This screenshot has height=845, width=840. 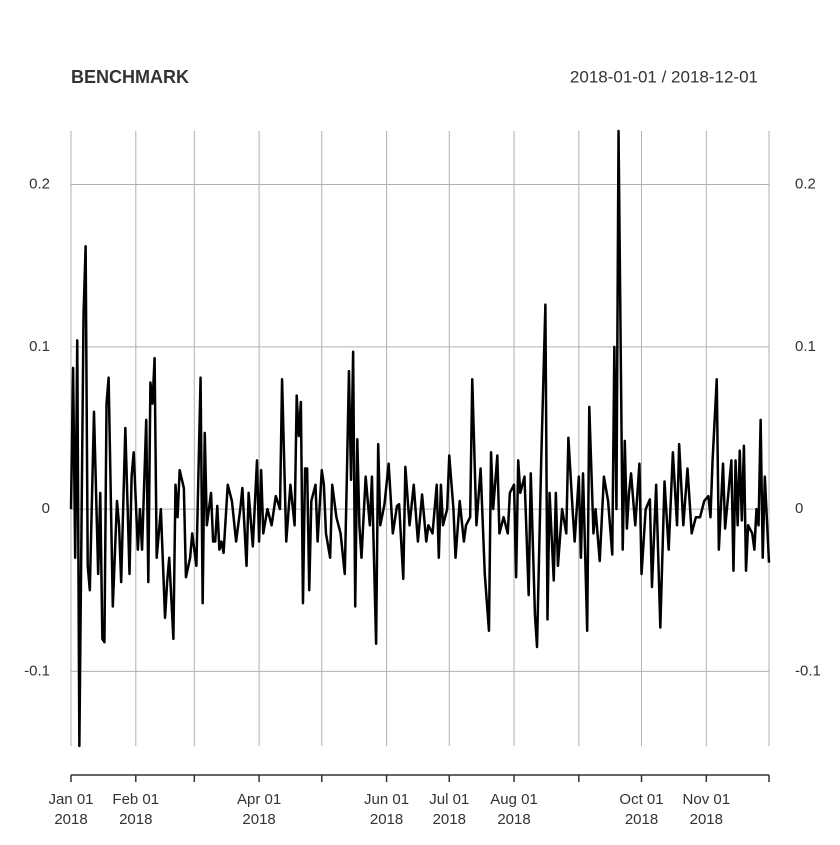 I want to click on y-tick-label: 0, so click(x=46, y=508).